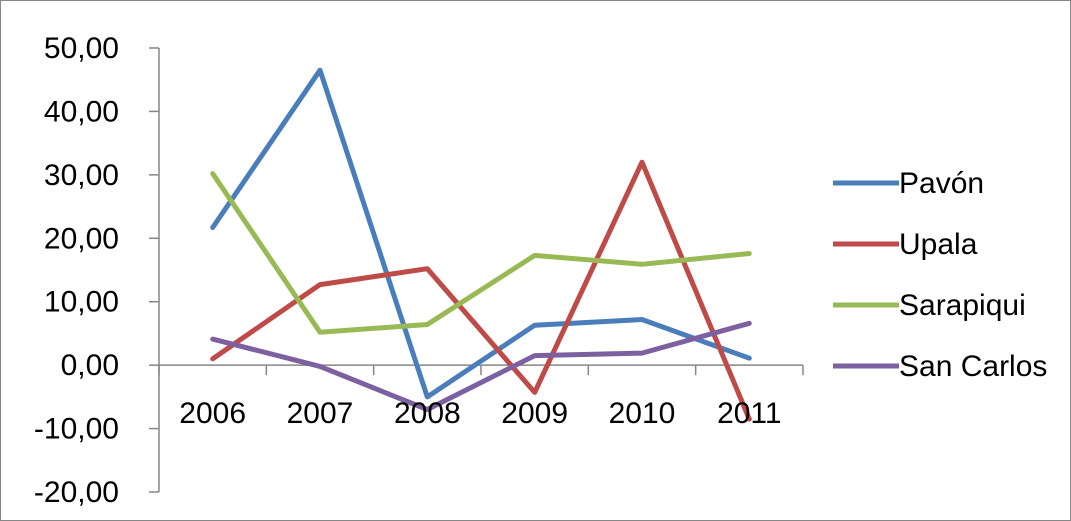 The width and height of the screenshot is (1071, 521). I want to click on x-tick-label: 2006, so click(212, 413).